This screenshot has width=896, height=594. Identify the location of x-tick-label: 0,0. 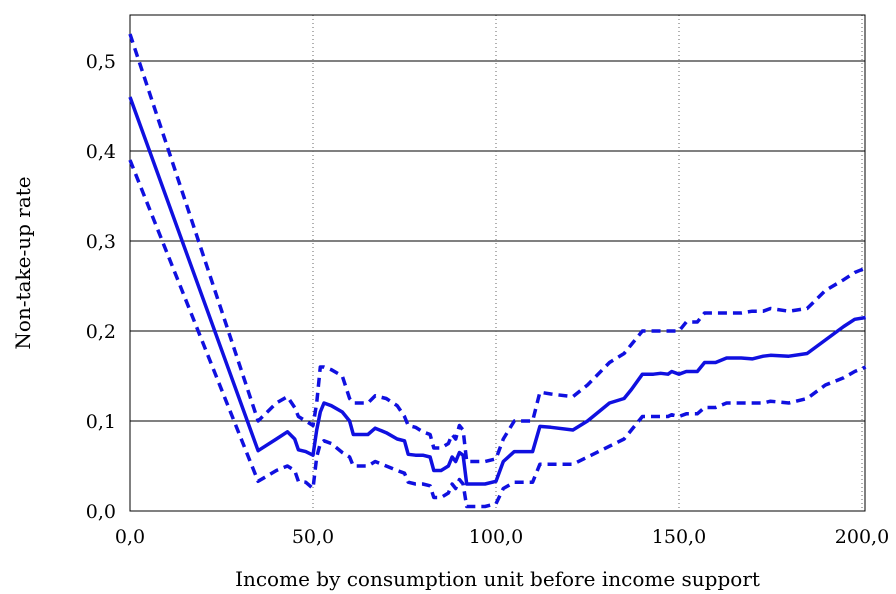
(130, 537).